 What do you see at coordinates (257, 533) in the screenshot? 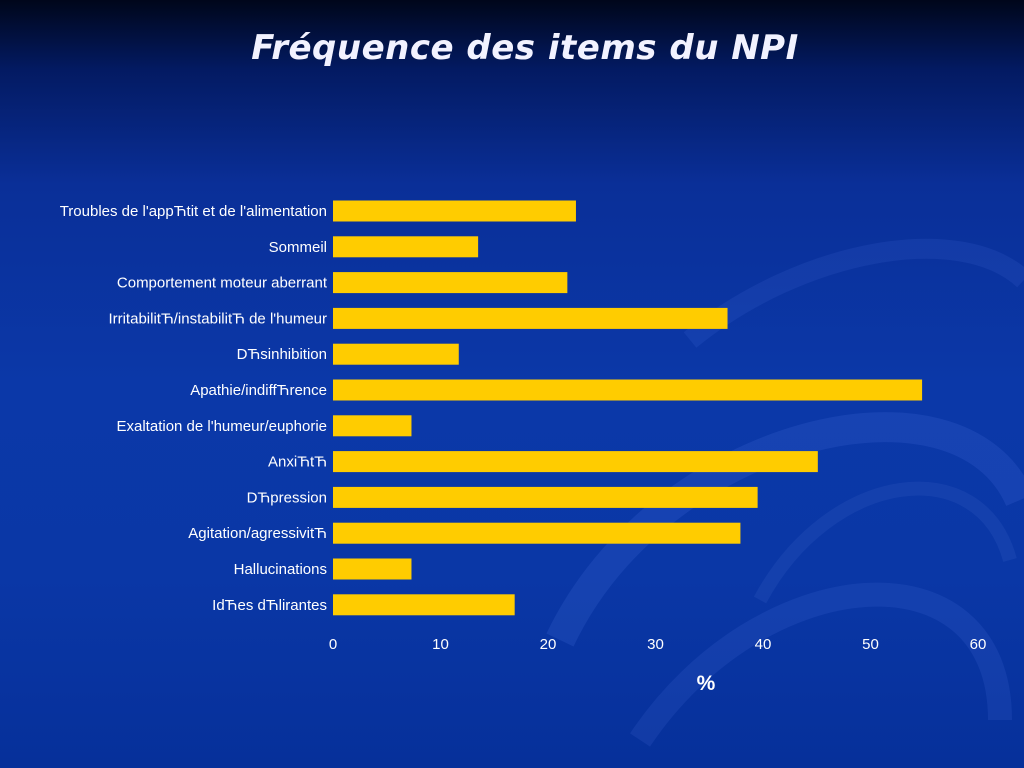
I see `category-label: Agitation/agressivitЋ` at bounding box center [257, 533].